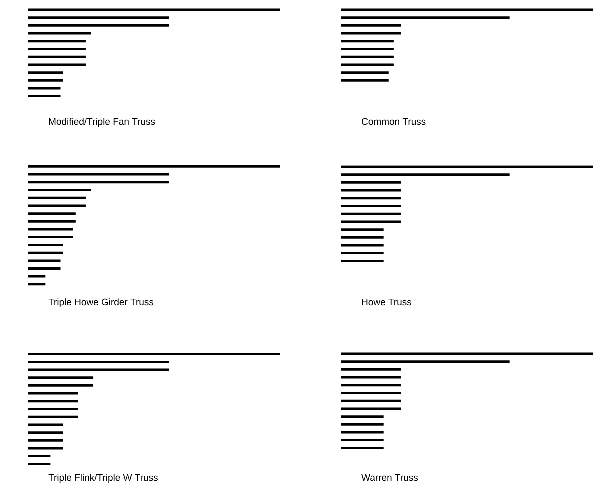 This screenshot has width=593, height=490. Describe the element at coordinates (390, 478) in the screenshot. I see `text: Warren Truss` at that location.